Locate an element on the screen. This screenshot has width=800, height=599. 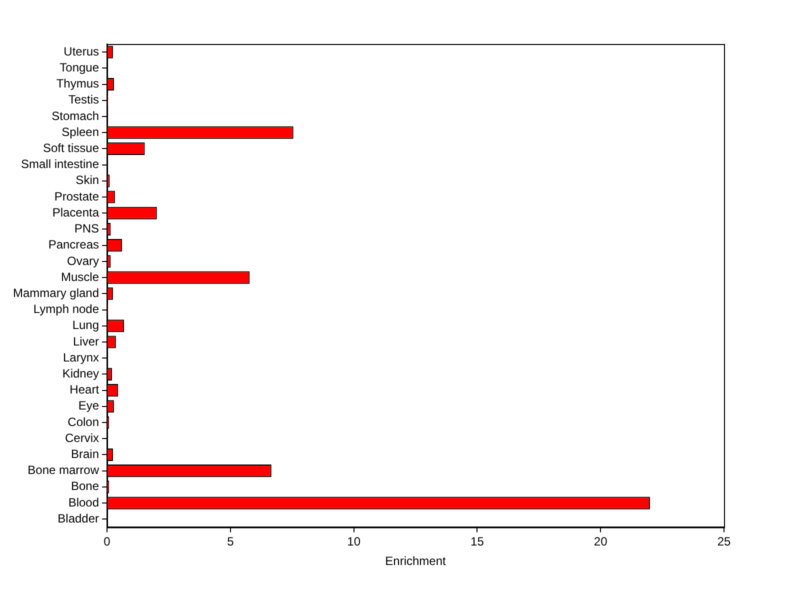
y-tick-label: Spleen is located at coordinates (81, 131).